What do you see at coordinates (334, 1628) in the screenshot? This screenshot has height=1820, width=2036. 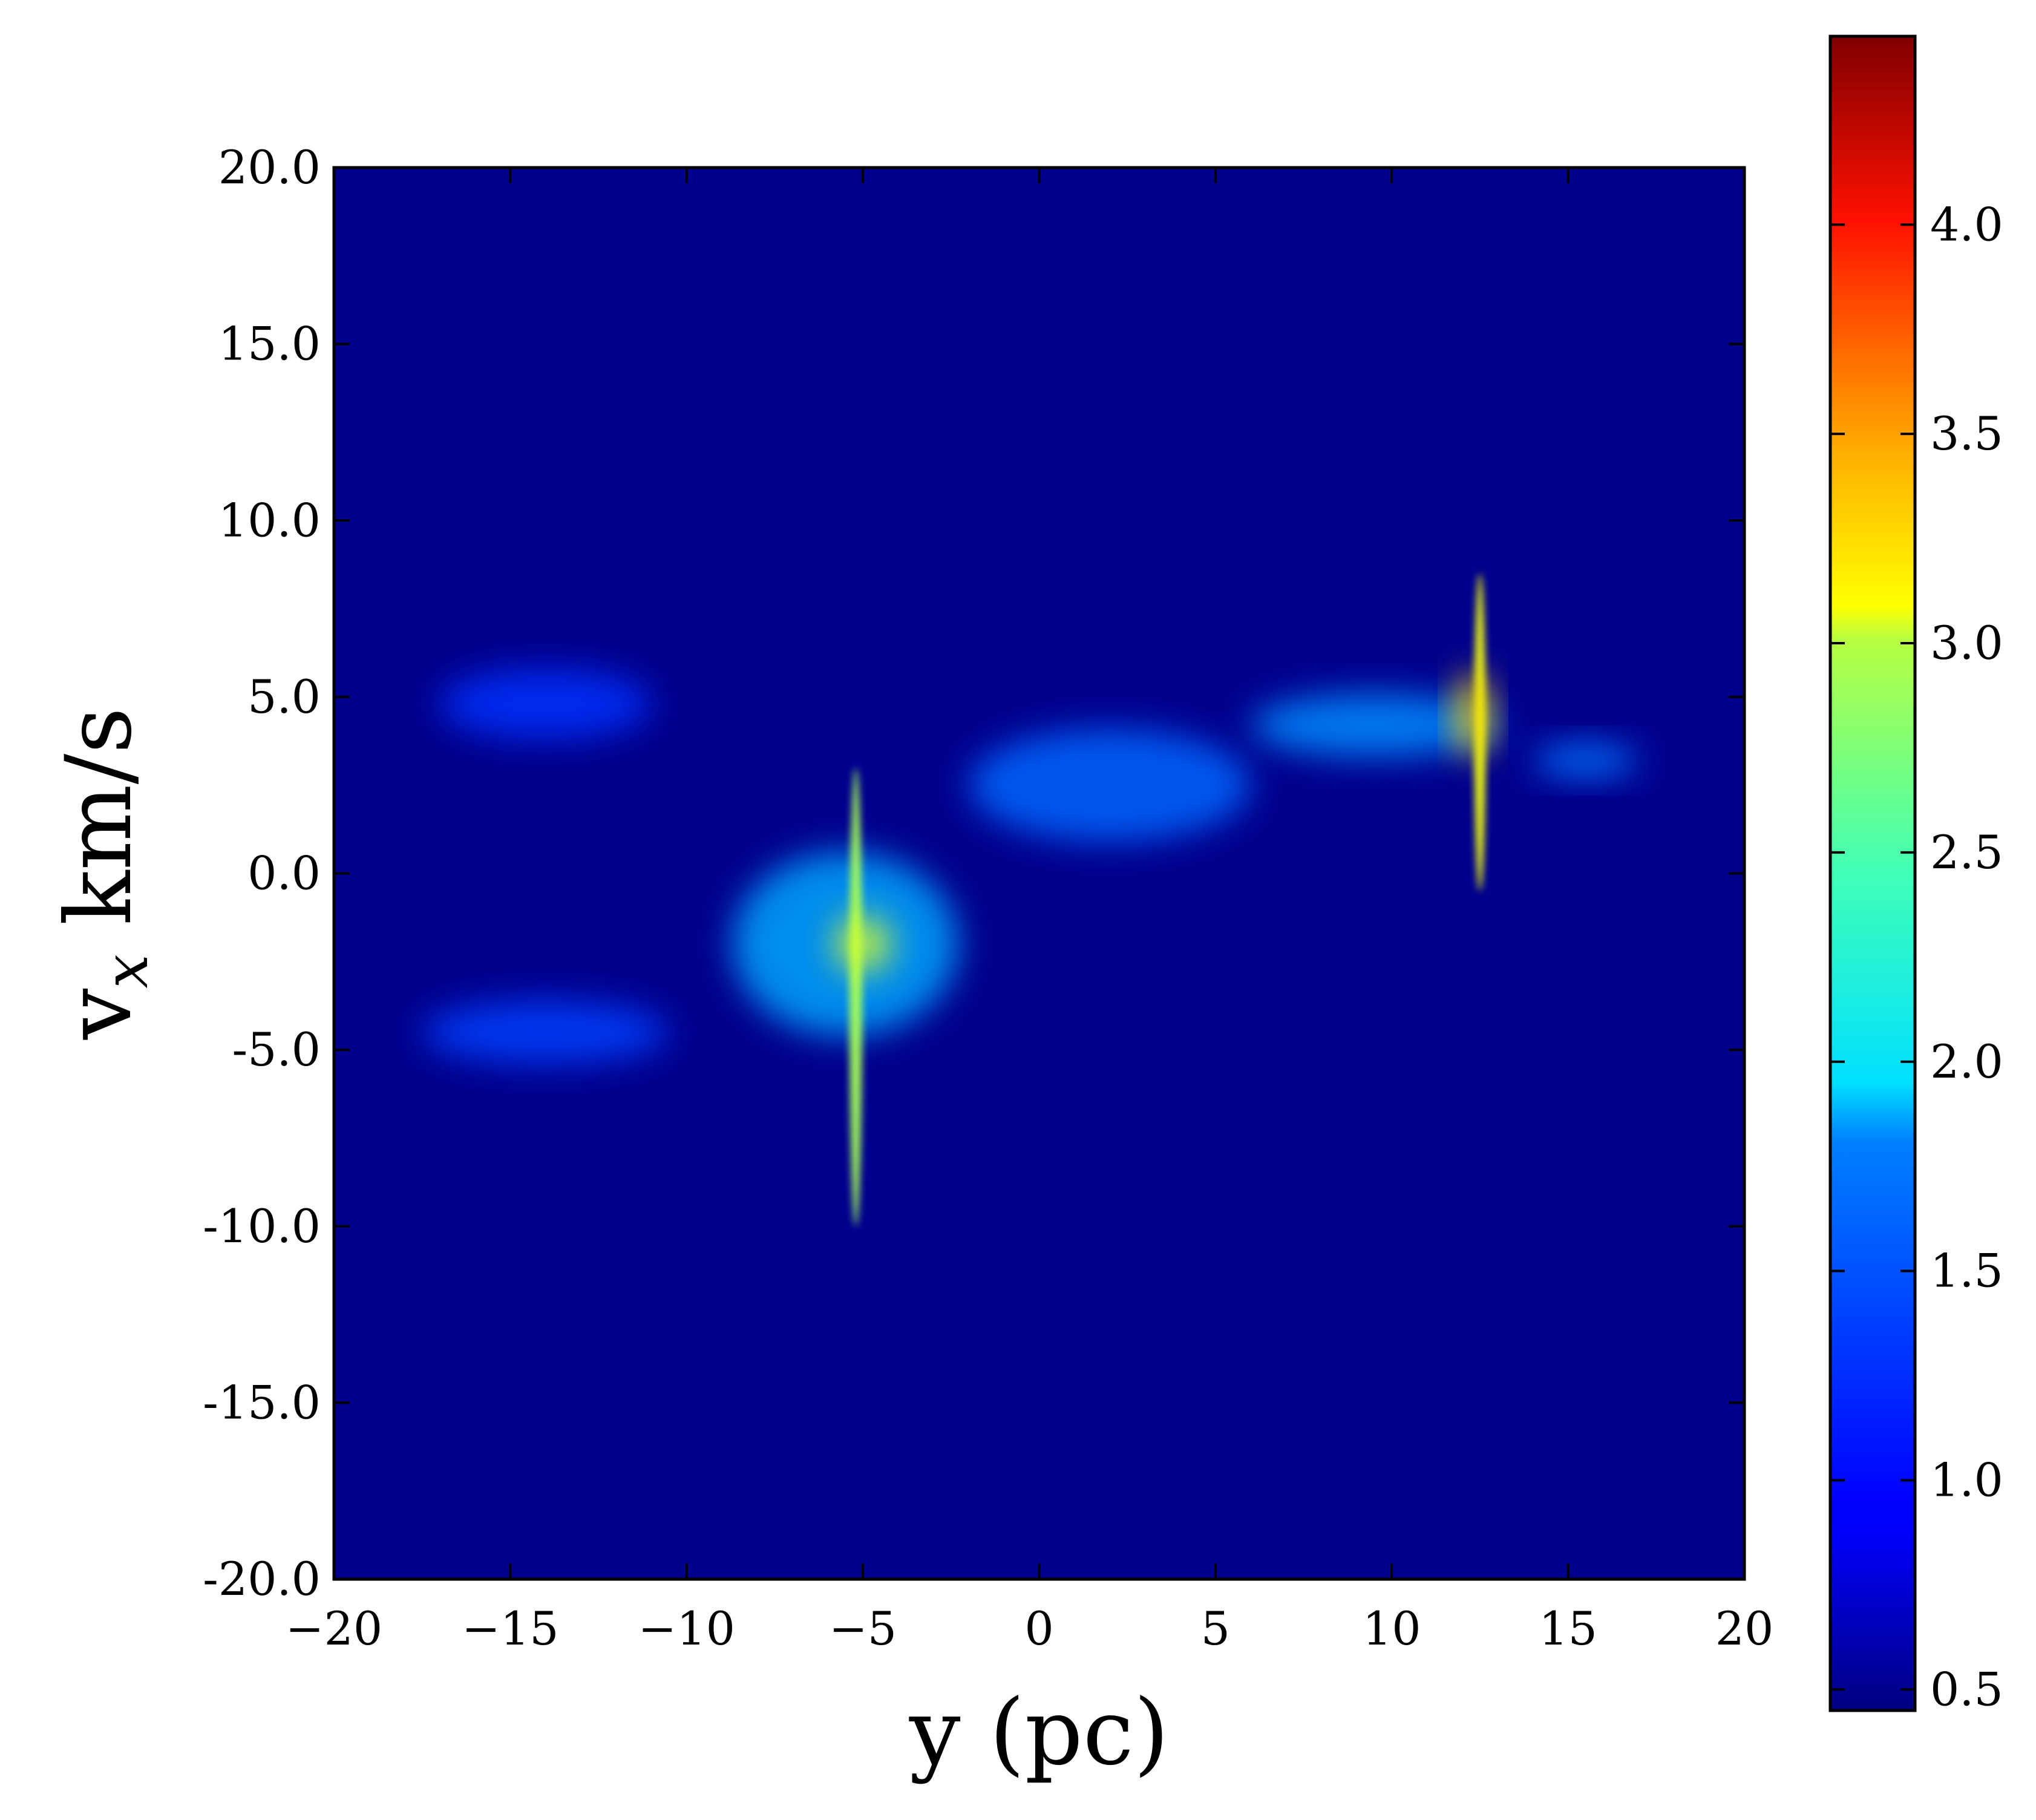 I see `x-tick-label: −20` at bounding box center [334, 1628].